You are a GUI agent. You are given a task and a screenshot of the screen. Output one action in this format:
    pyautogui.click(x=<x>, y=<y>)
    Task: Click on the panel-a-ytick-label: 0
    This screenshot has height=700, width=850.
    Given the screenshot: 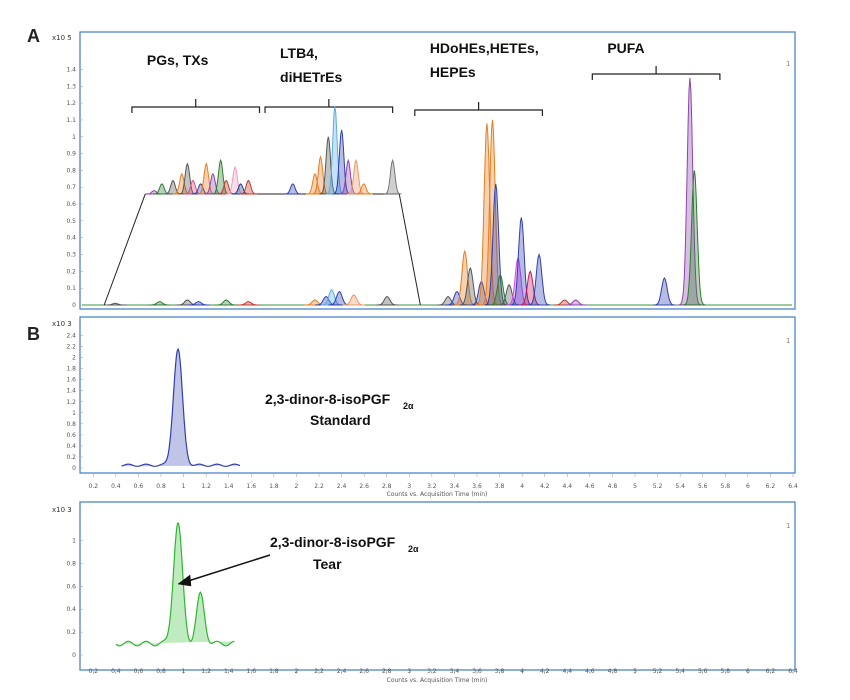 What is the action you would take?
    pyautogui.click(x=74, y=305)
    